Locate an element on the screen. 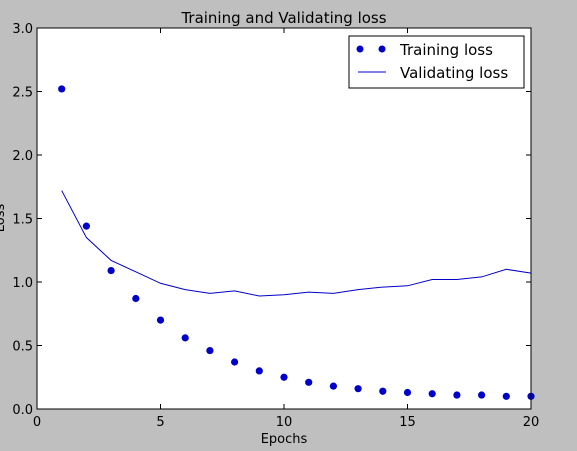 The width and height of the screenshot is (577, 451). y-tick-label: 1.5 is located at coordinates (22, 220).